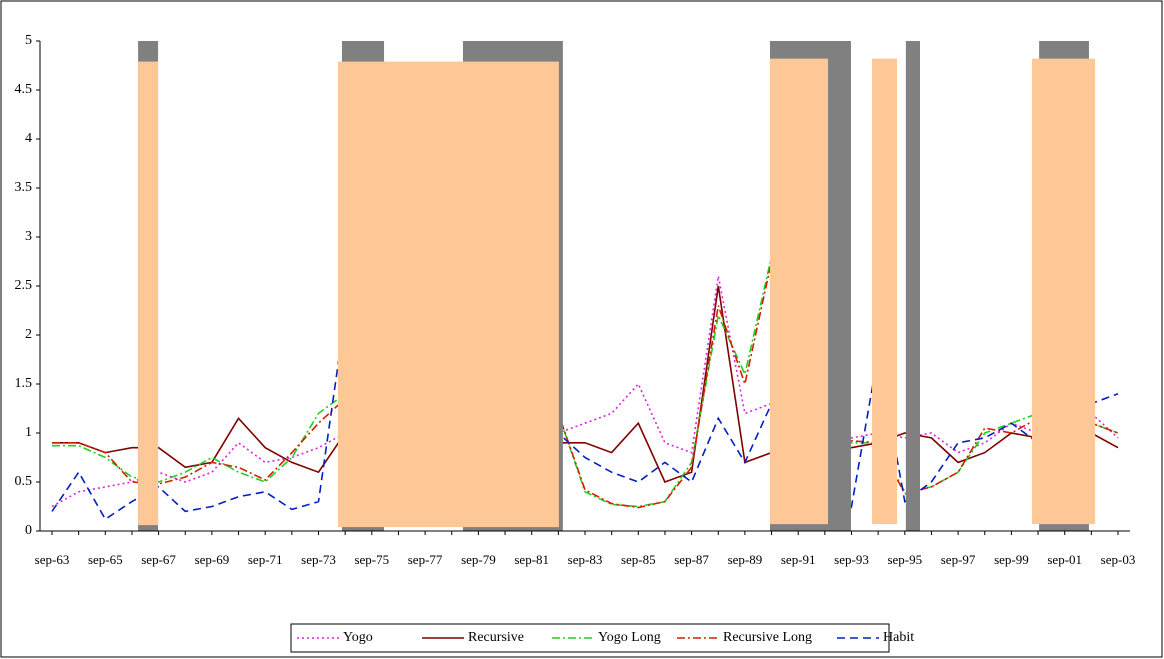 The width and height of the screenshot is (1164, 659). Describe the element at coordinates (496, 637) in the screenshot. I see `legend-label: Recursive` at that location.